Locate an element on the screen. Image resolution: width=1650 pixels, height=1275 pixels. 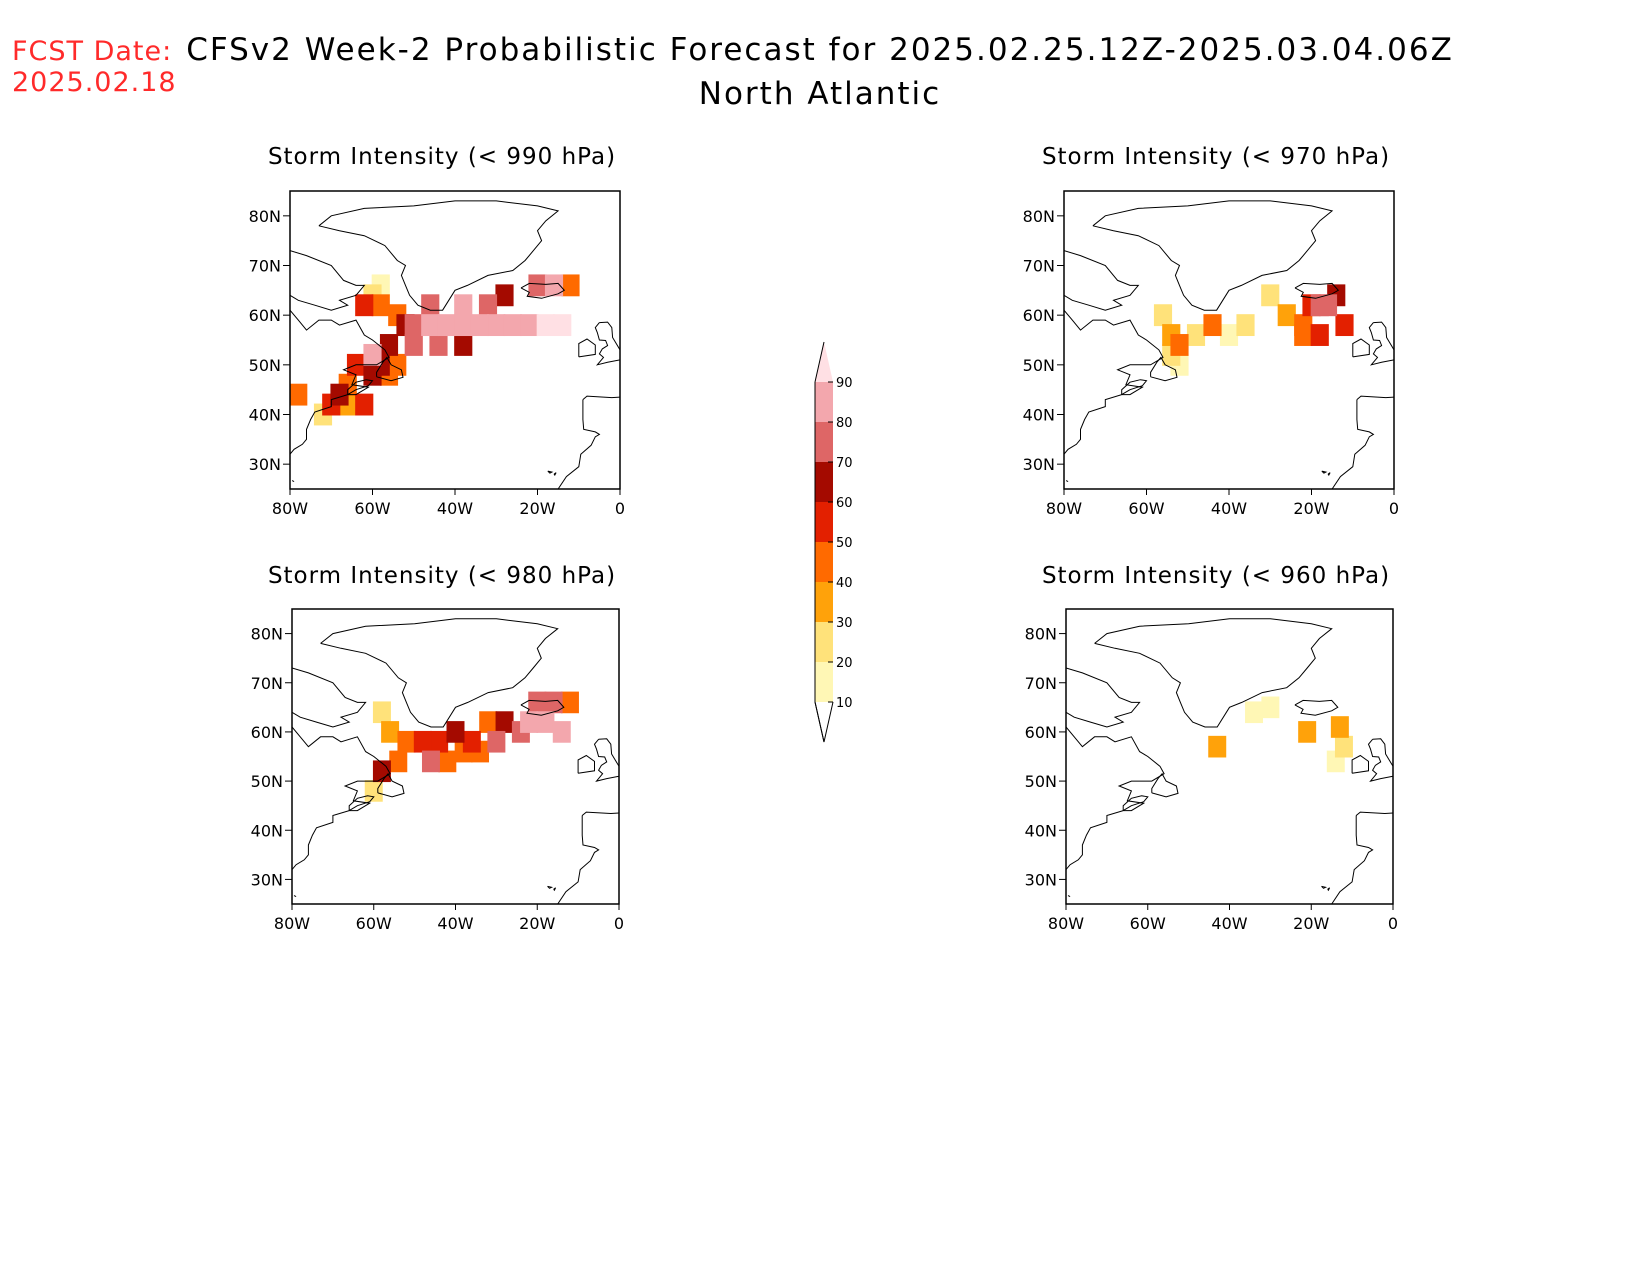
map-panel-970: 80N 70N 60N 50N 40N 30N 80W 60W 40W 20W 0 is located at coordinates (1211, 354).